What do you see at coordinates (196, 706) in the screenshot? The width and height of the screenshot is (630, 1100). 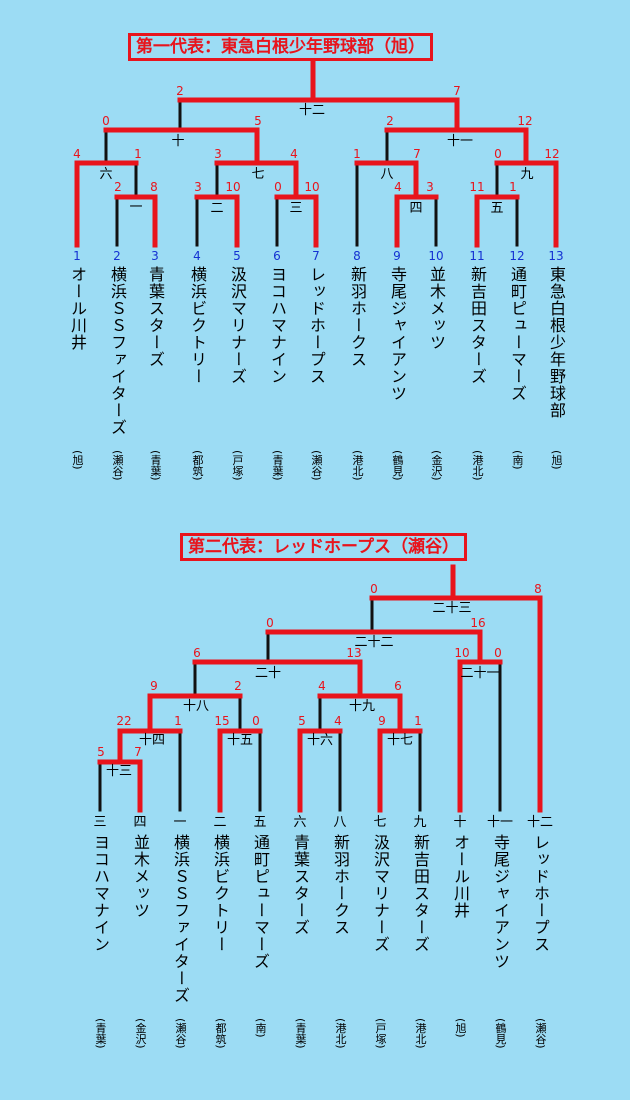 I see `game-number: 十八` at bounding box center [196, 706].